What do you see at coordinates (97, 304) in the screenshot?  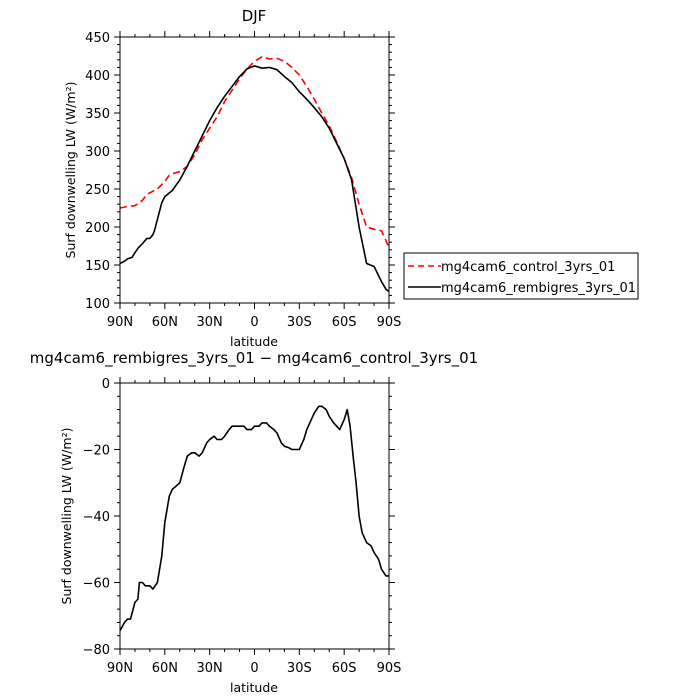 I see `top-y-tick-label: 100` at bounding box center [97, 304].